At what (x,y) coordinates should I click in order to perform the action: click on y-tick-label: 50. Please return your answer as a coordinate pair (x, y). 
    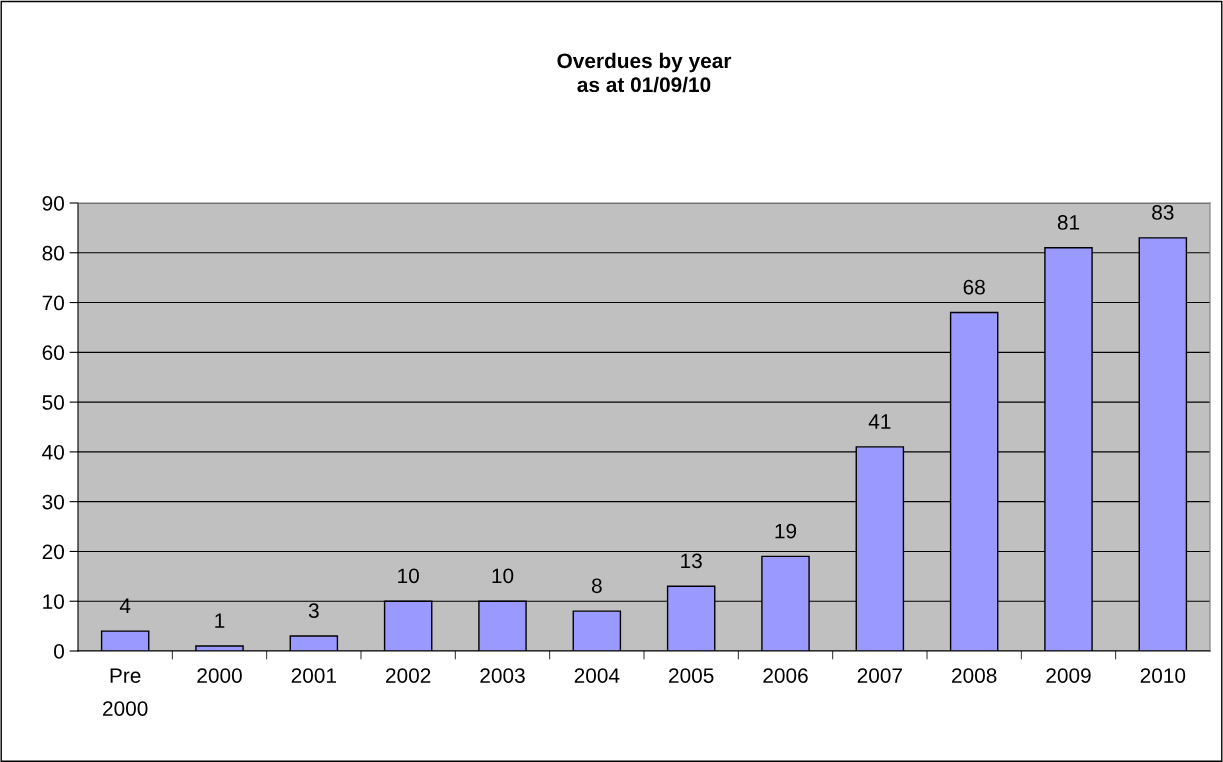
    Looking at the image, I should click on (53, 402).